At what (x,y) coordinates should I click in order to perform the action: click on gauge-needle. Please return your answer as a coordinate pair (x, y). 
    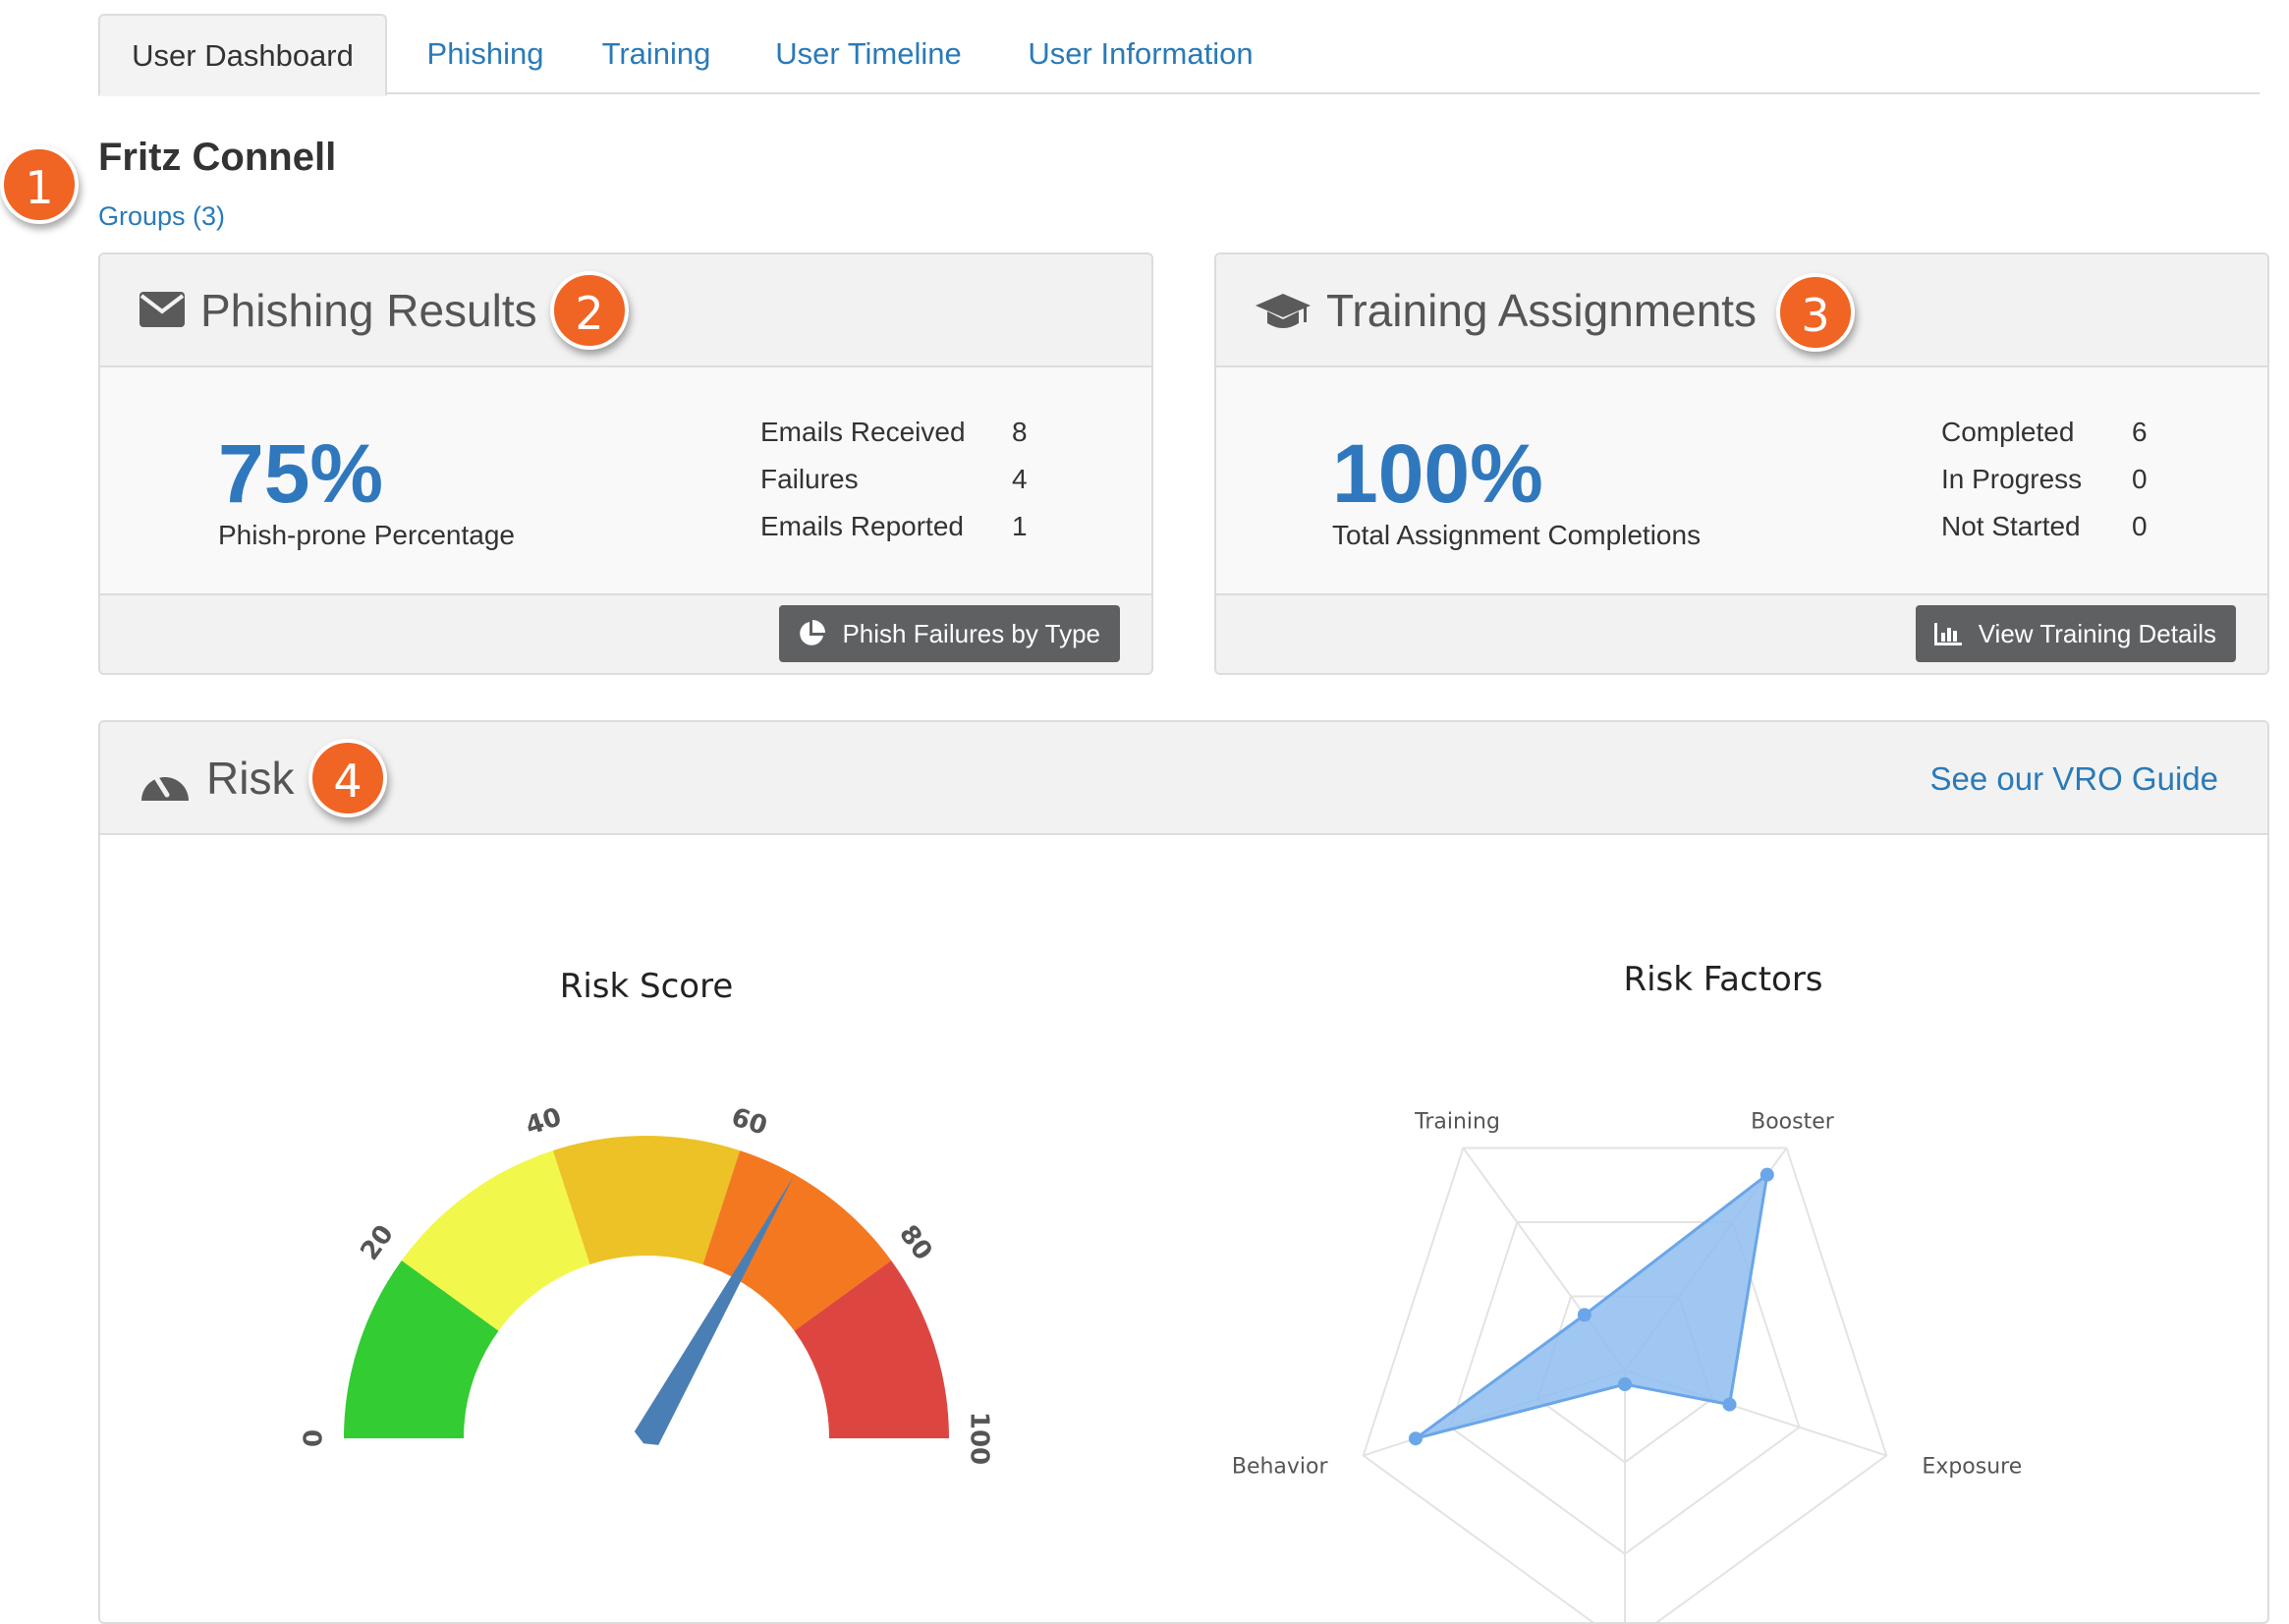
    Looking at the image, I should click on (714, 1310).